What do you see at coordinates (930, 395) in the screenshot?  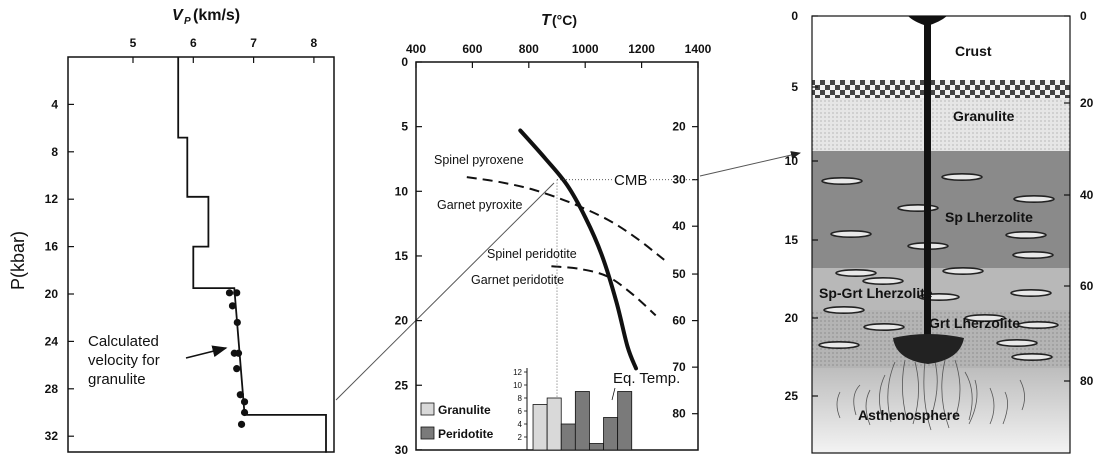 I see `melt-channels` at bounding box center [930, 395].